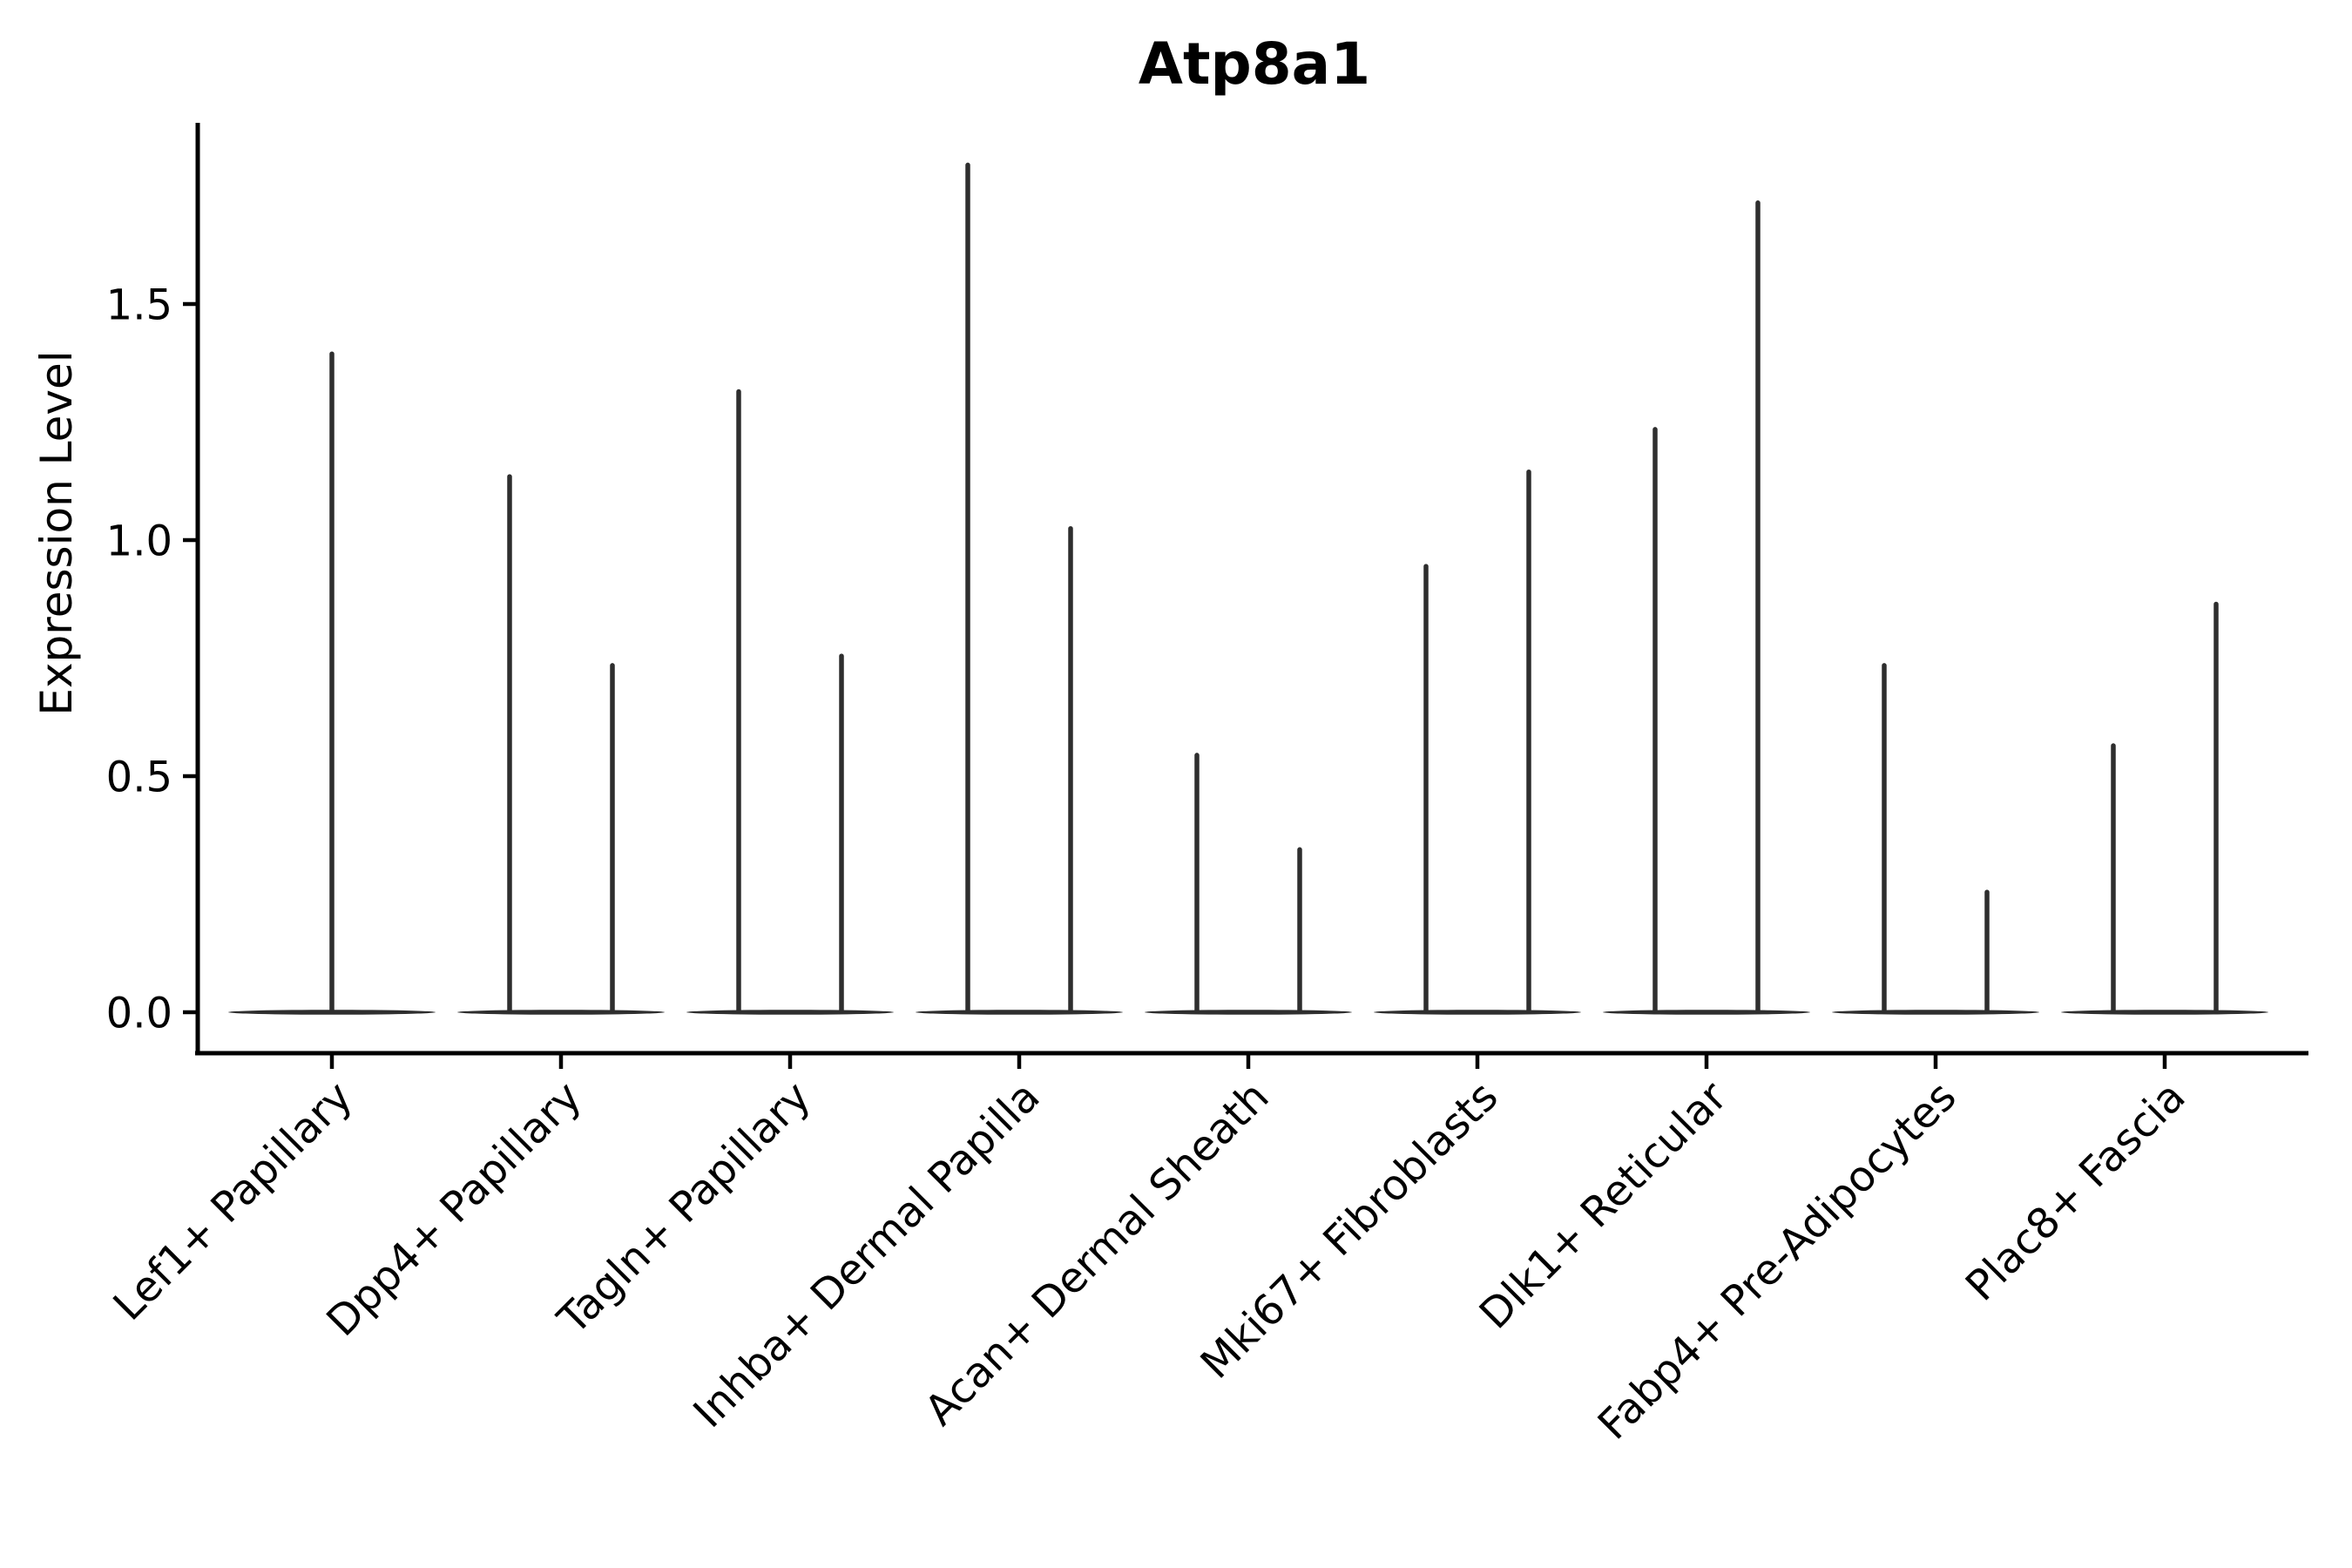  I want to click on y-axis-label: Expression Level, so click(56, 532).